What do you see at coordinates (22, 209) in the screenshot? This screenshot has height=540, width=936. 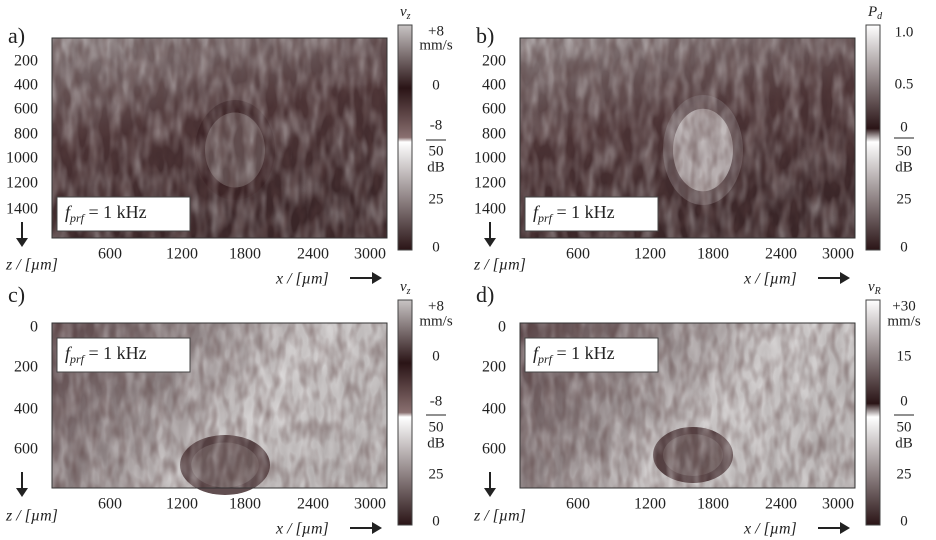 I see `z-tick-label: 1400` at bounding box center [22, 209].